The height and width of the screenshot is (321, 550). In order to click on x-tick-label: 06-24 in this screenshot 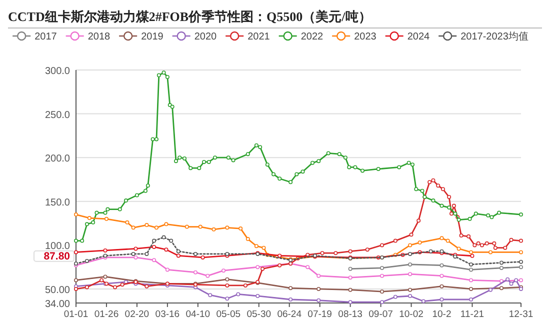, I will do `click(289, 314)`.